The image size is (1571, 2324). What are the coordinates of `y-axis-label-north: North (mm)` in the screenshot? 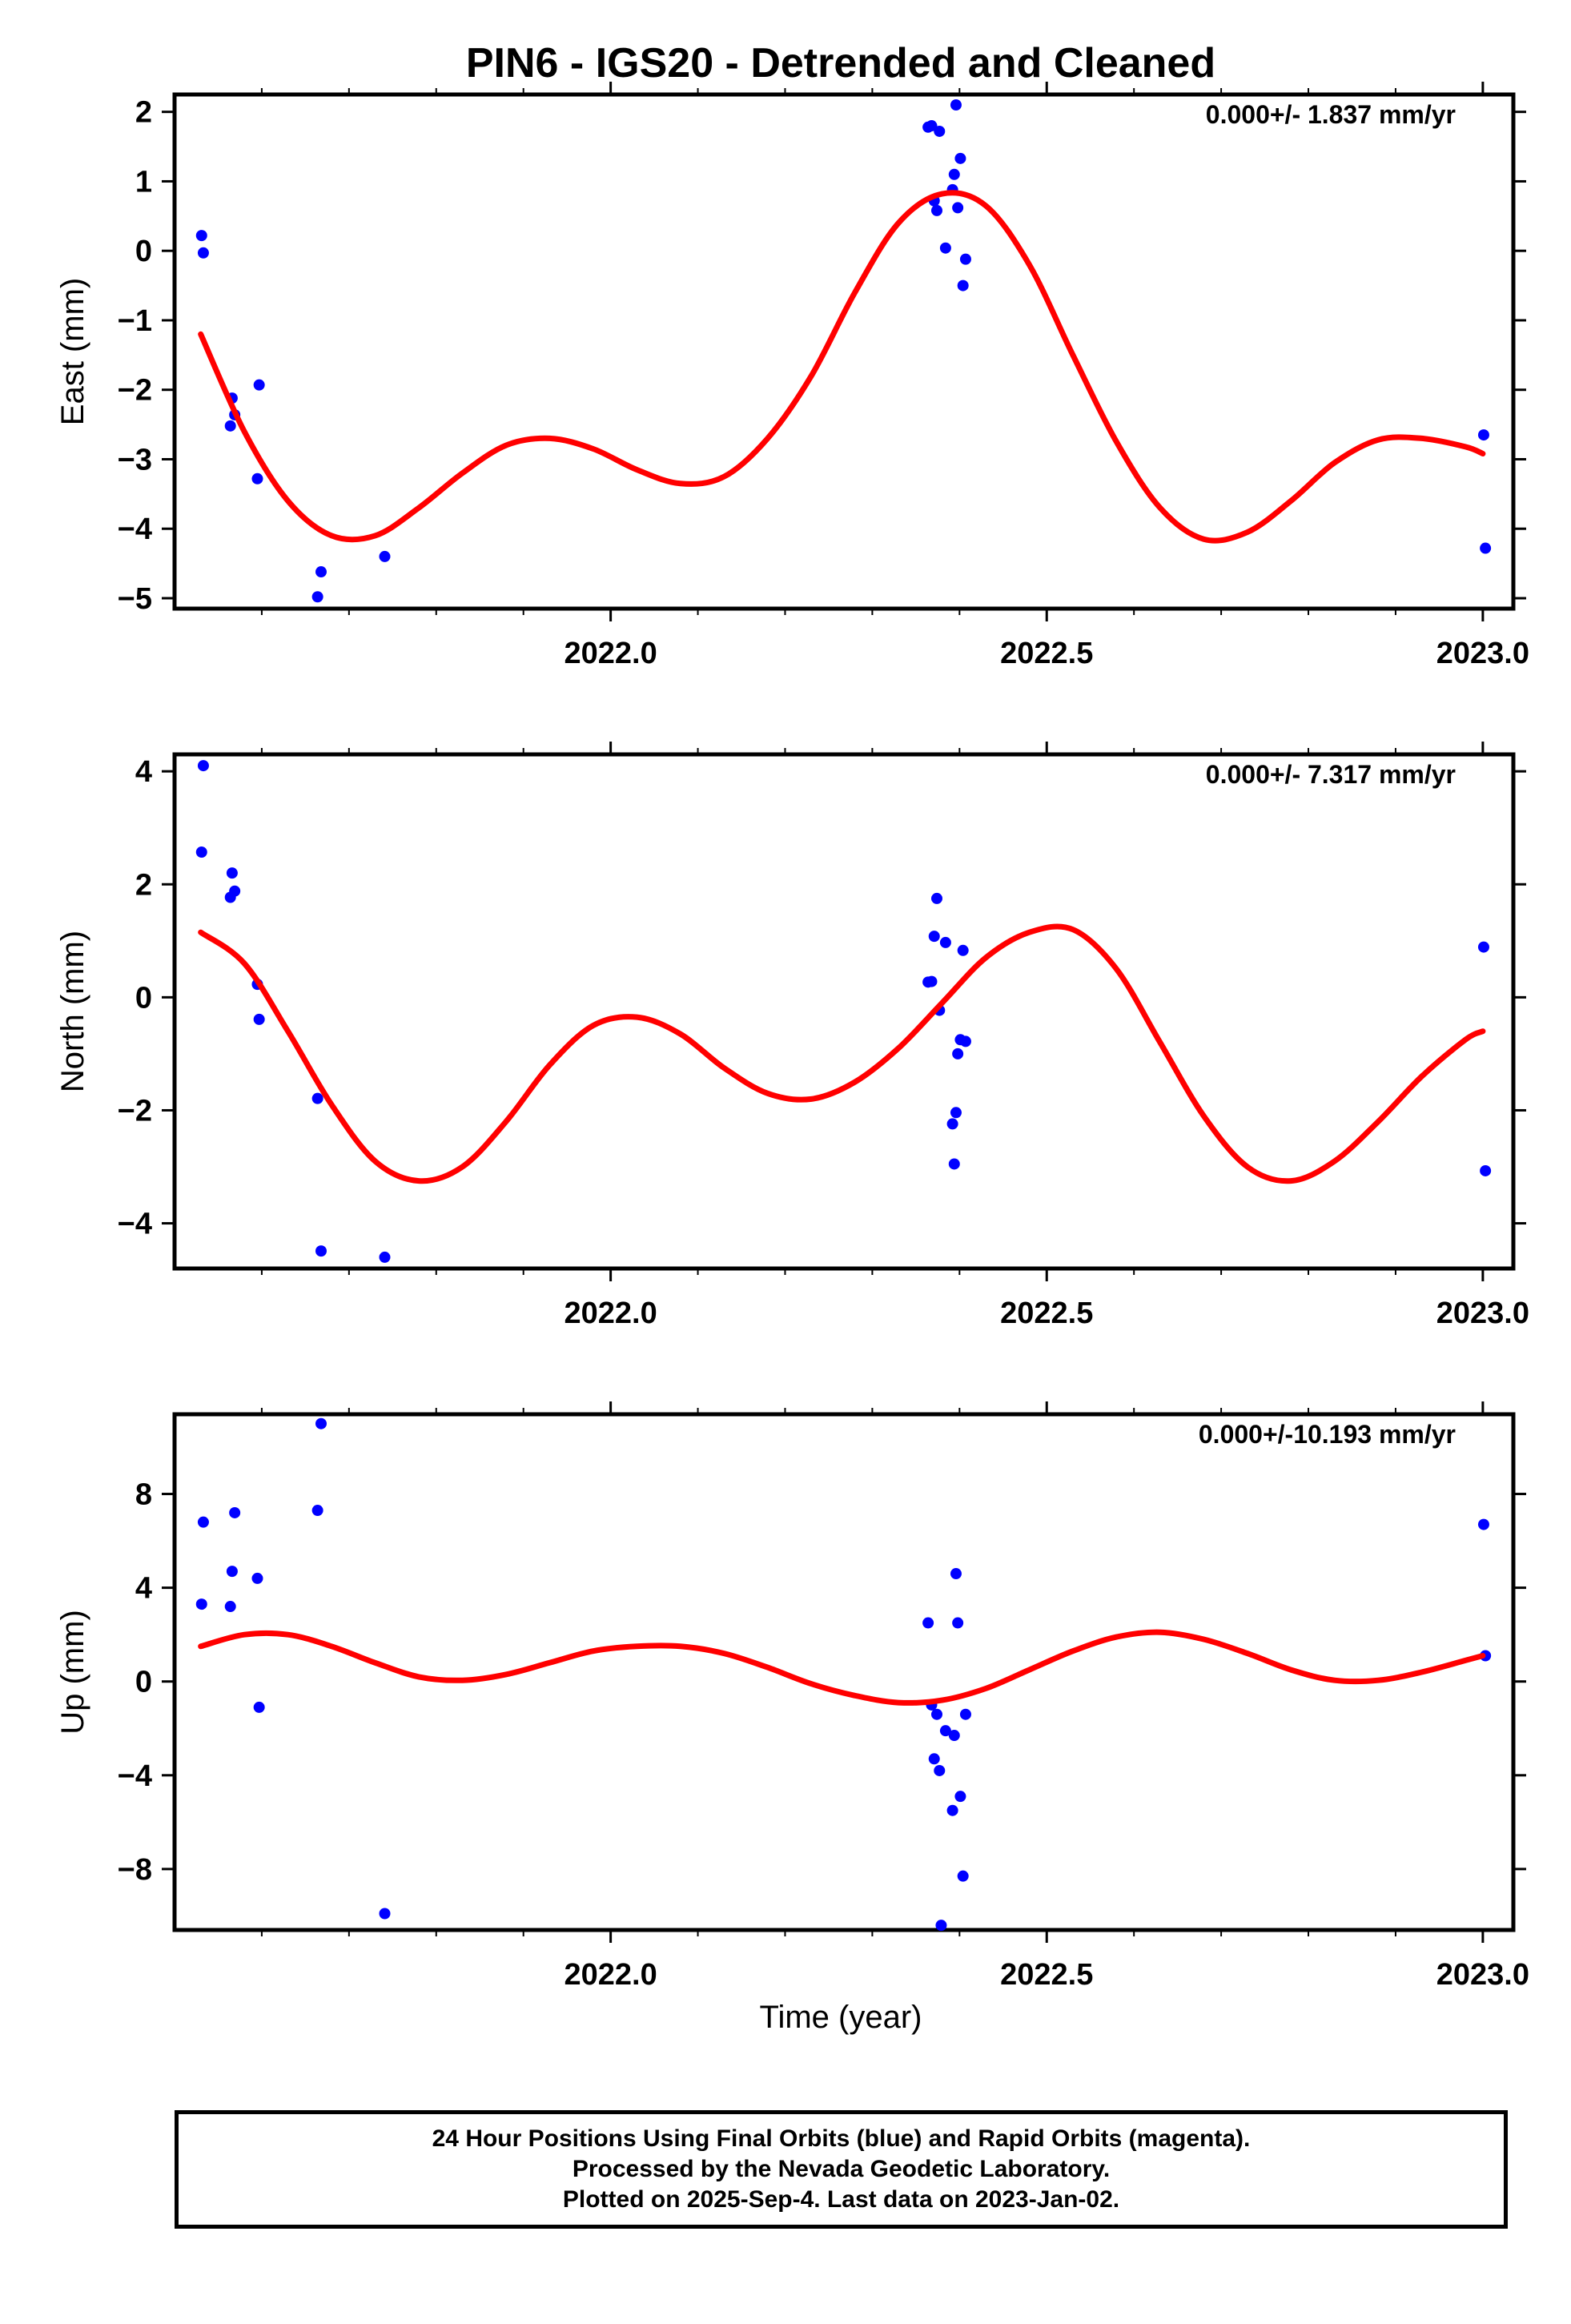 It's located at (72, 1012).